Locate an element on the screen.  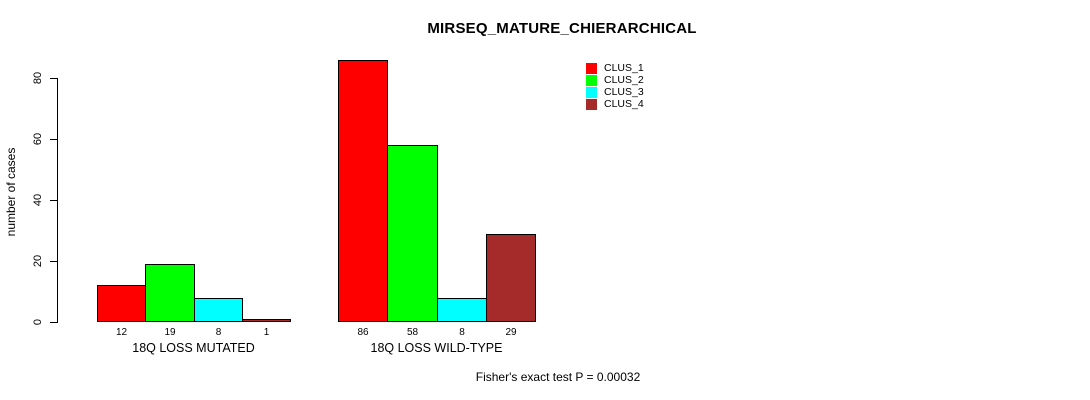
bar-clus_4-group1 is located at coordinates (266, 320).